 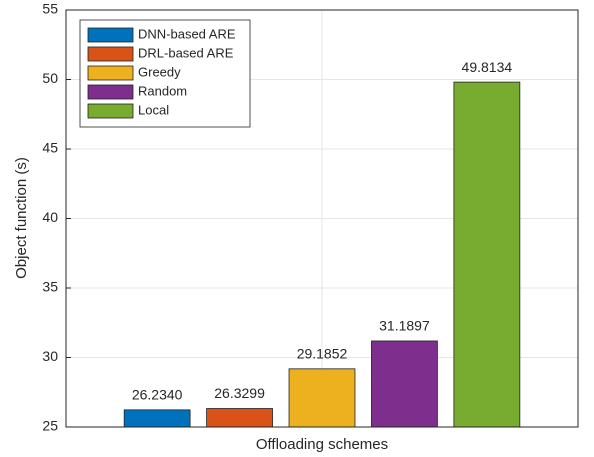 I want to click on y-tick-label: 30, so click(x=50, y=356).